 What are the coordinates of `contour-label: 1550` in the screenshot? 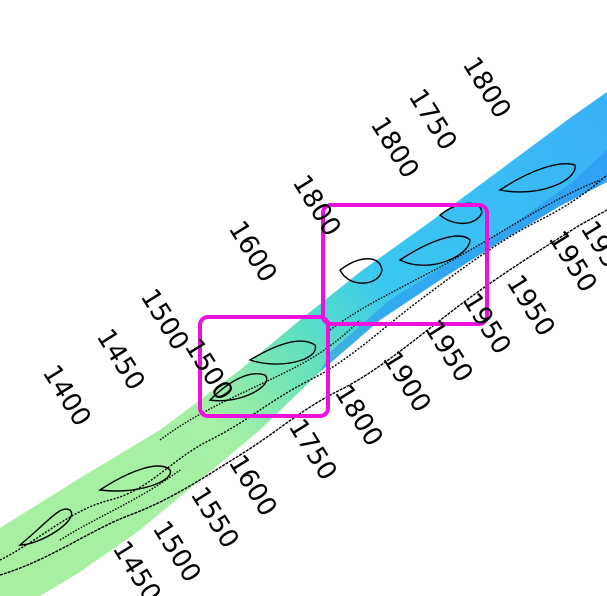 It's located at (214, 518).